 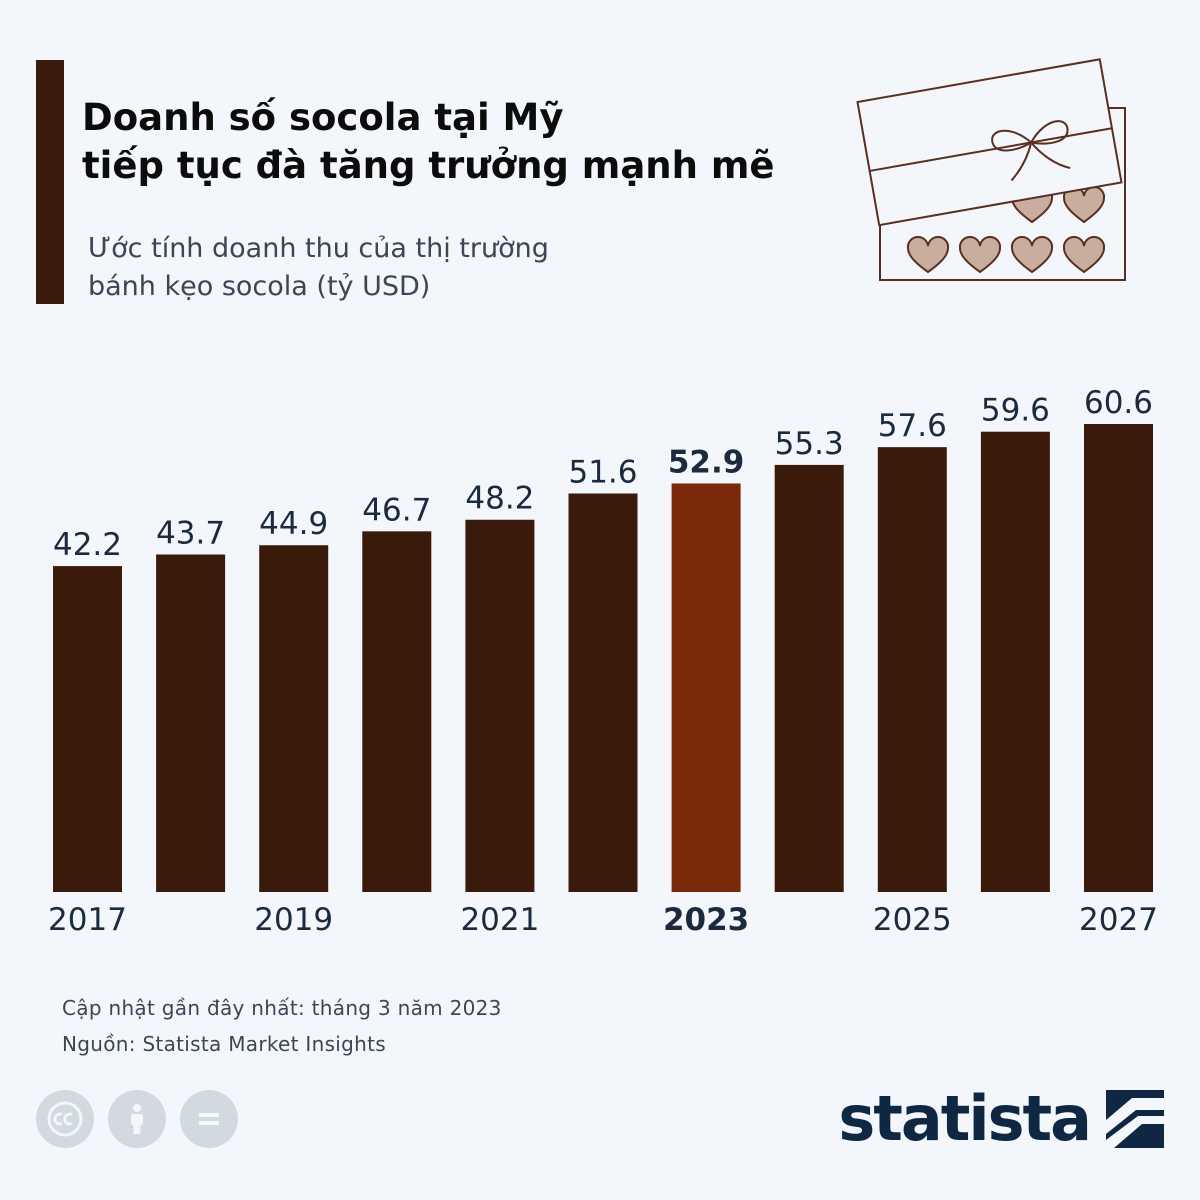 What do you see at coordinates (396, 510) in the screenshot?
I see `value-label-2020: 46.7` at bounding box center [396, 510].